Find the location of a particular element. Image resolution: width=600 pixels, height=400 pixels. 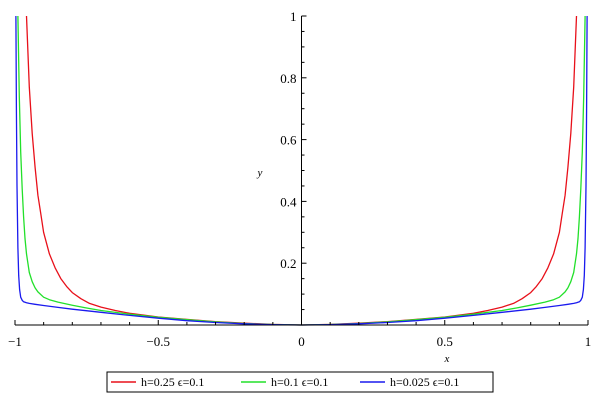

legend-label-3: h=0.025 ϵ=0.1 is located at coordinates (424, 382).